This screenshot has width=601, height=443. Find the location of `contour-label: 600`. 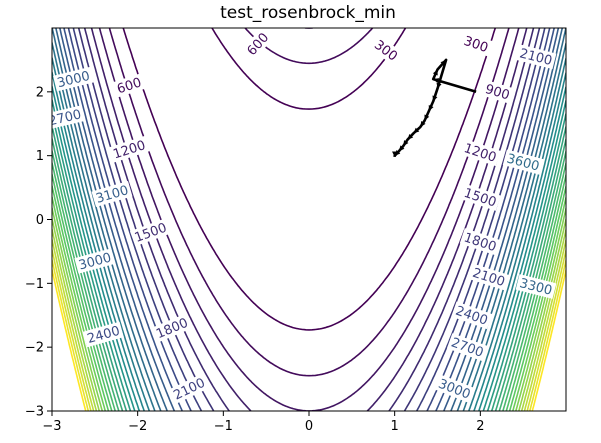

contour-label: 600 is located at coordinates (129, 86).